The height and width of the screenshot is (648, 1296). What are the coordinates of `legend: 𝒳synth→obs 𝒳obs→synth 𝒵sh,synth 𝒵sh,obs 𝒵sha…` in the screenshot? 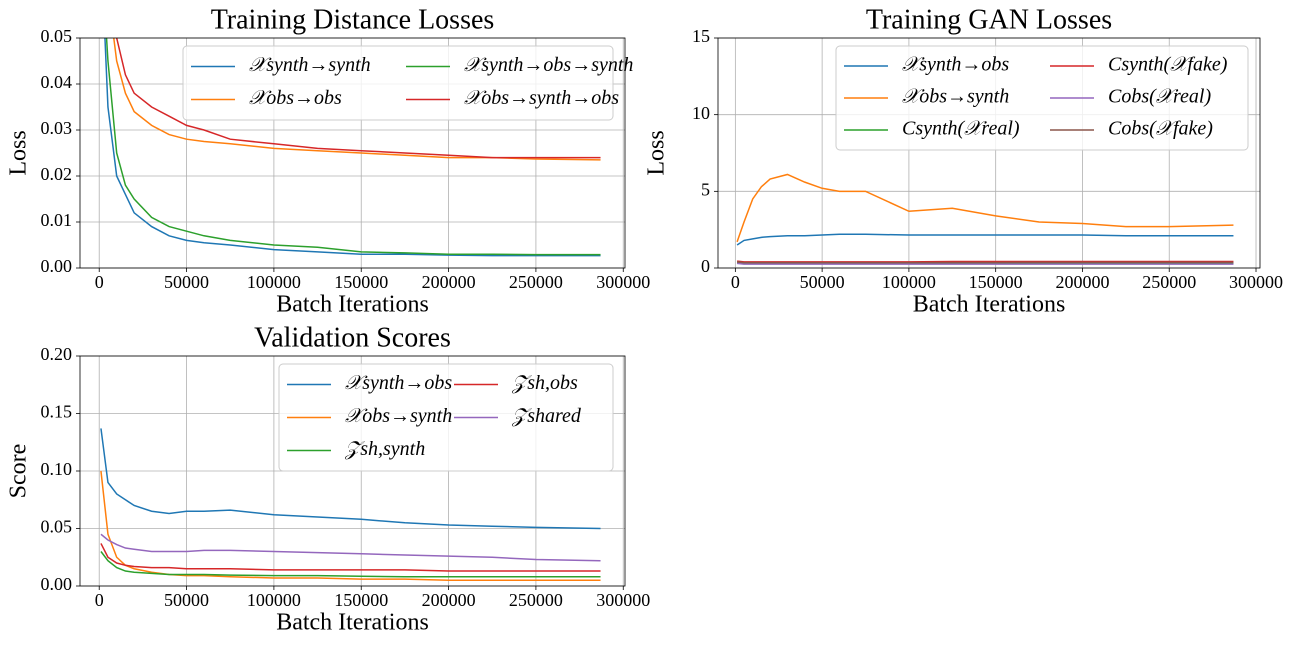 It's located at (446, 417).